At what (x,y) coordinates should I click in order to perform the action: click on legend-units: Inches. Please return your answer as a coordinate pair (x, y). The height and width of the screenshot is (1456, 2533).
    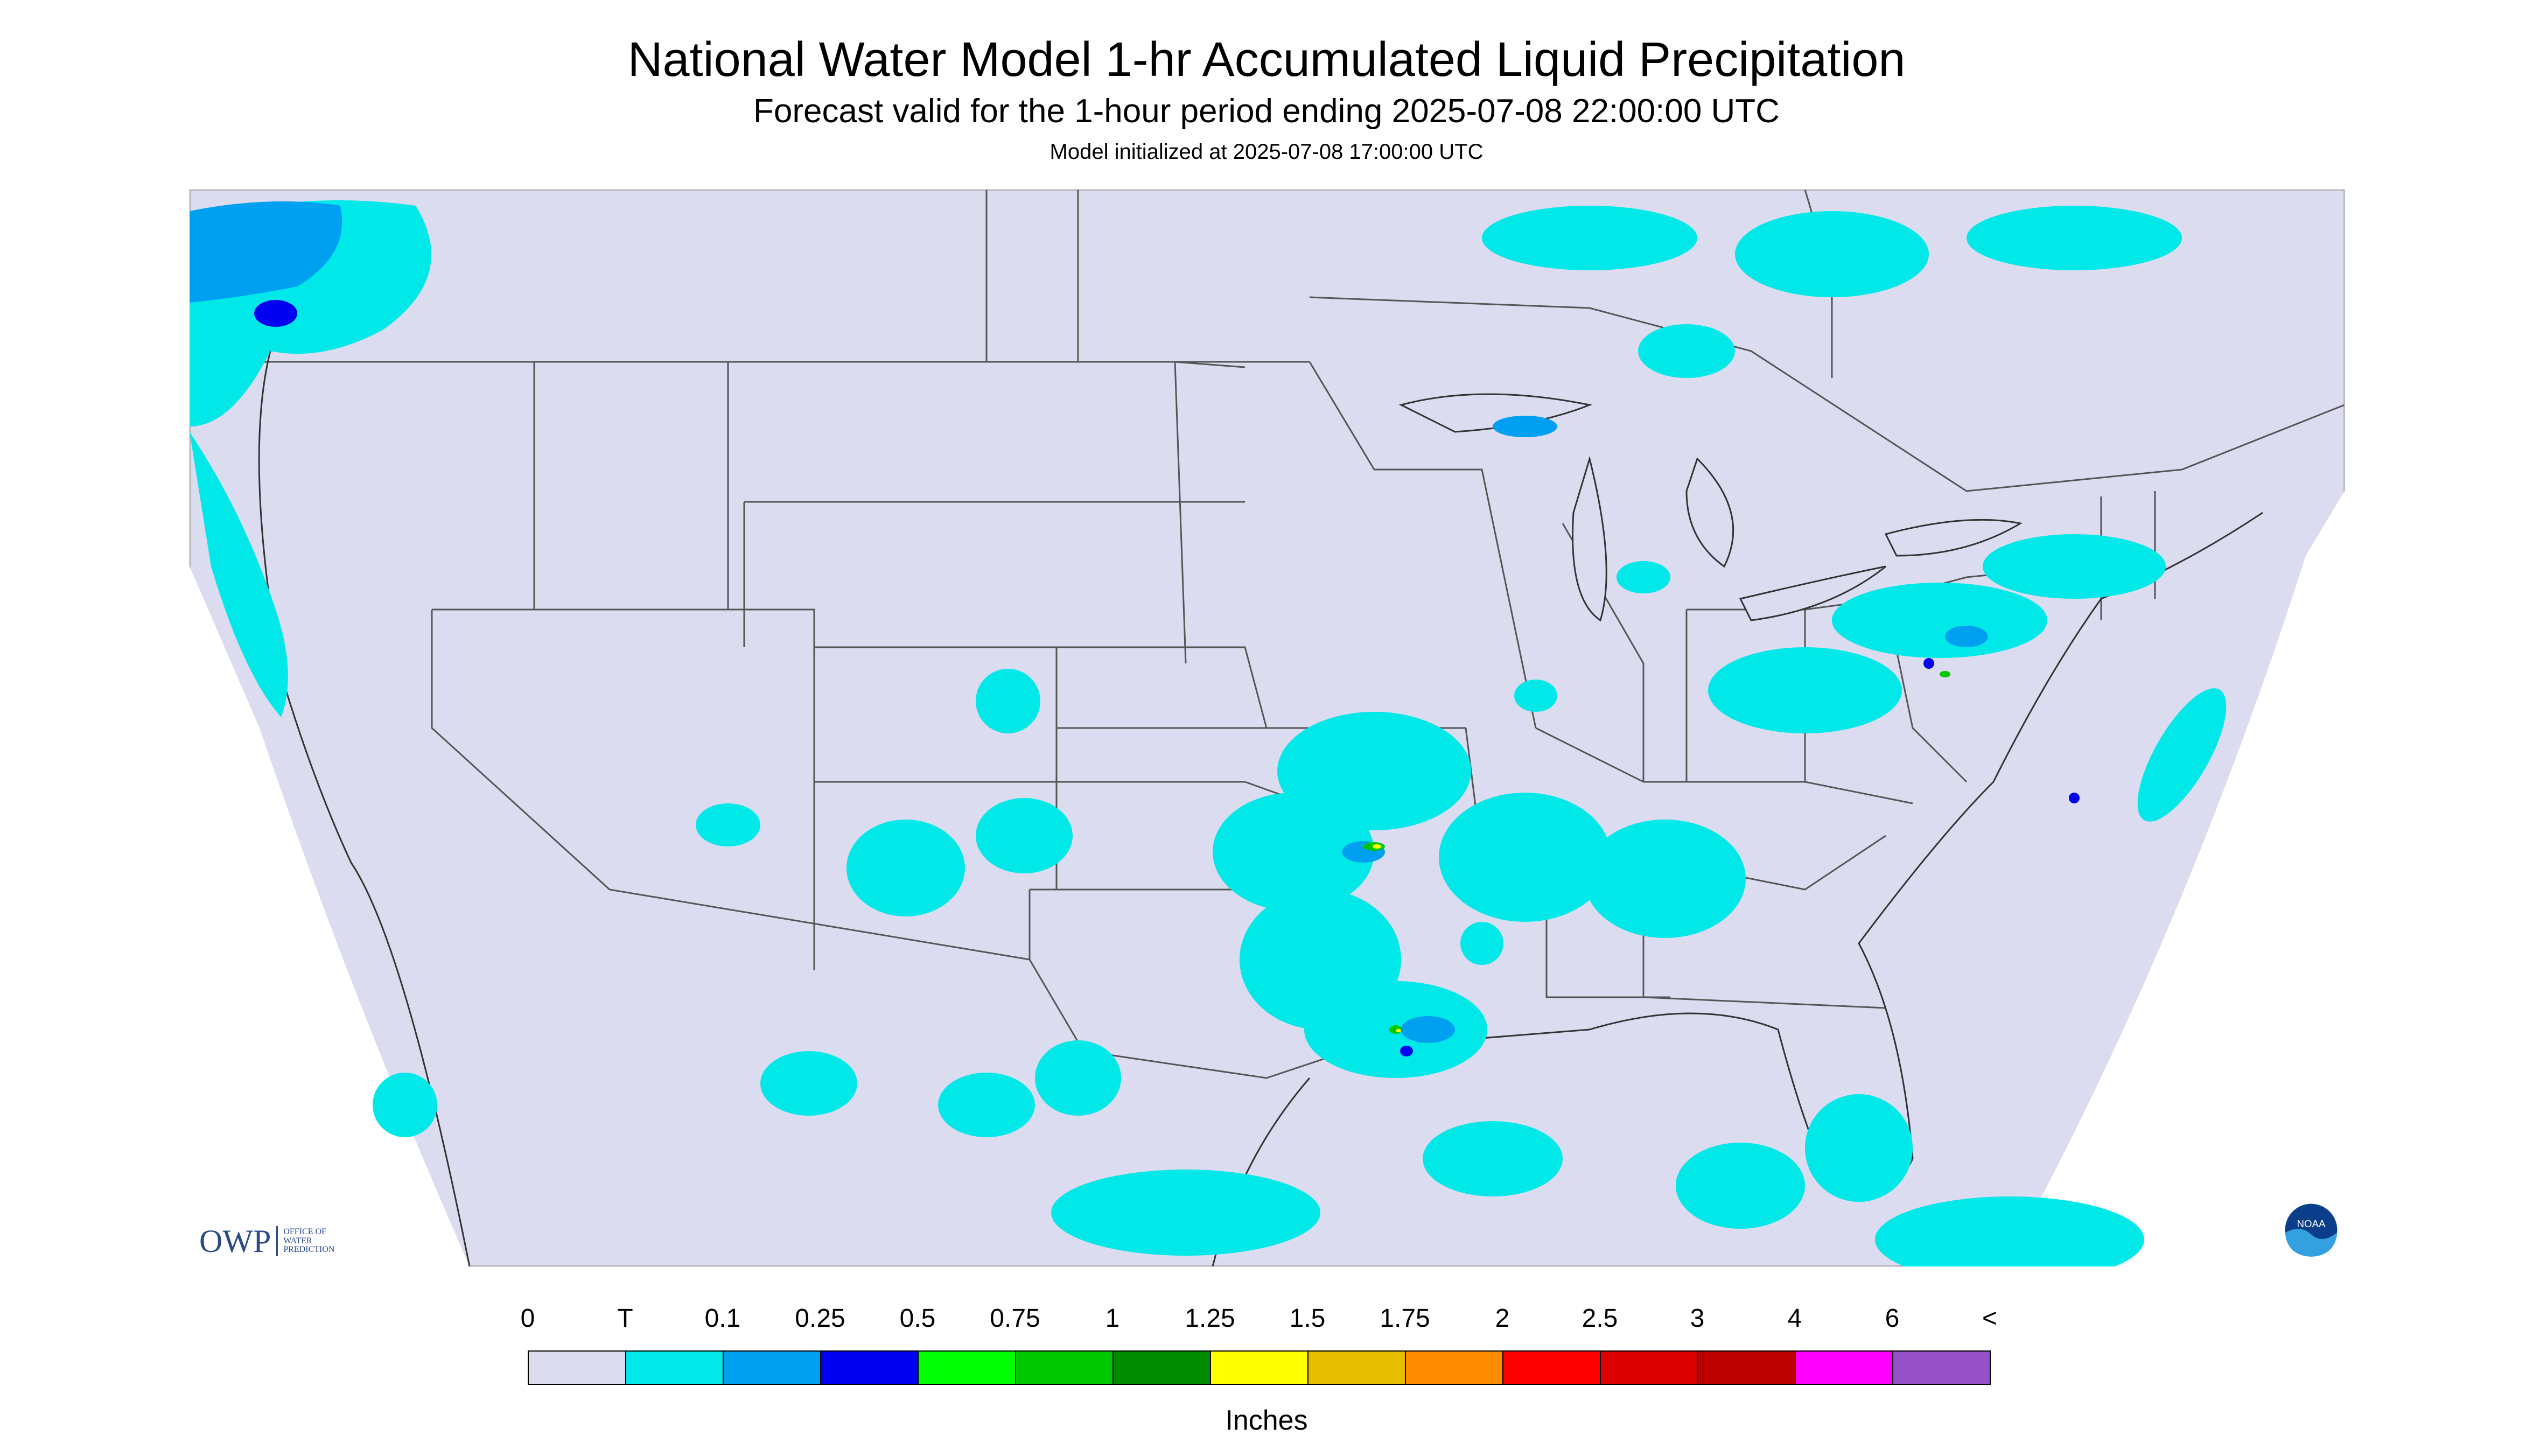
    Looking at the image, I should click on (1266, 1420).